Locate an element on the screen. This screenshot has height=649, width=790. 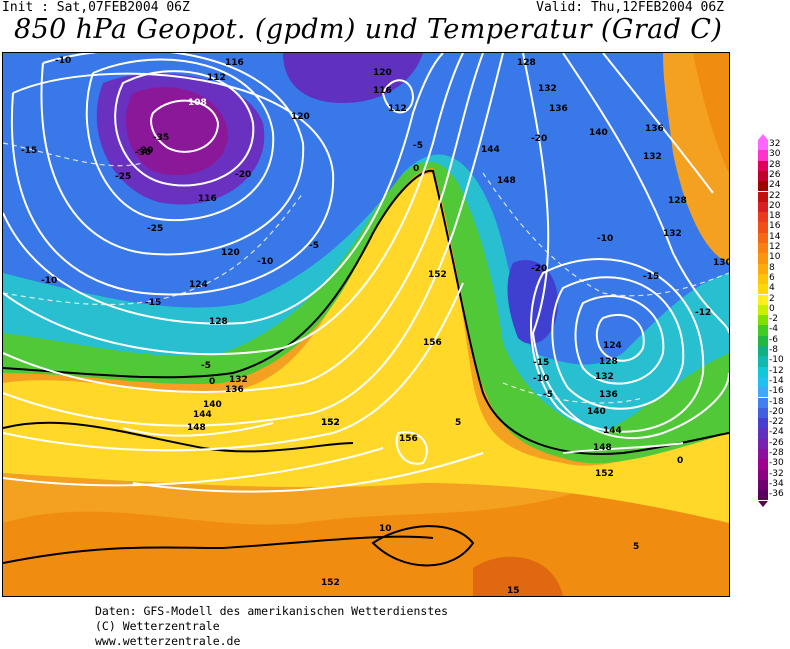
five-contour-south is located at coordinates (218, 549).